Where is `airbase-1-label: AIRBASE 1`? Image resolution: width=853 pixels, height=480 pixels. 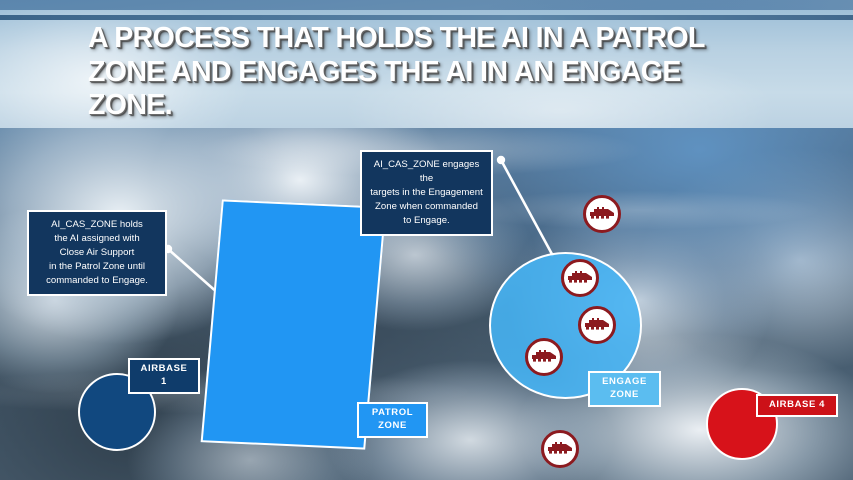 airbase-1-label: AIRBASE 1 is located at coordinates (164, 376).